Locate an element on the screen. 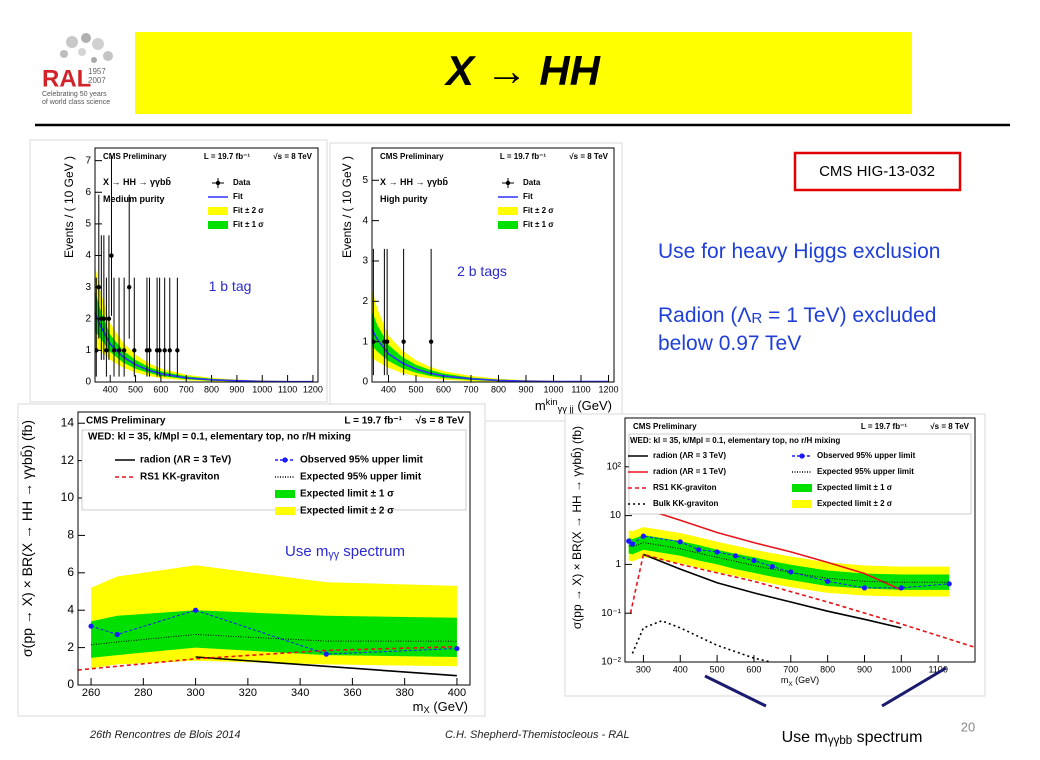 This screenshot has height=760, width=1040. x-tick-label: 500 is located at coordinates (415, 389).